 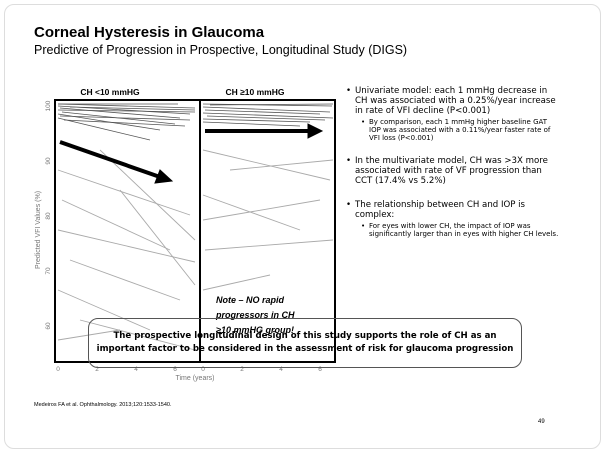 I want to click on note-line: progressors in CH, so click(x=255, y=315).